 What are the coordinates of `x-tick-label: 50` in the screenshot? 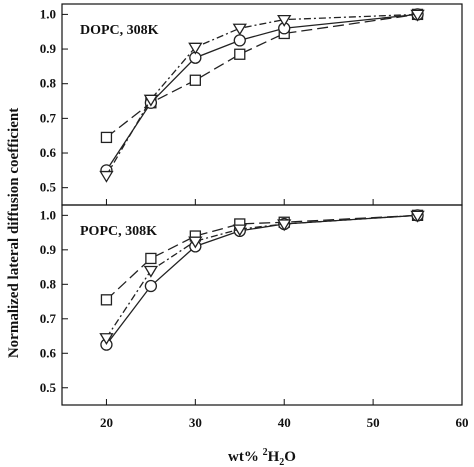 It's located at (373, 422).